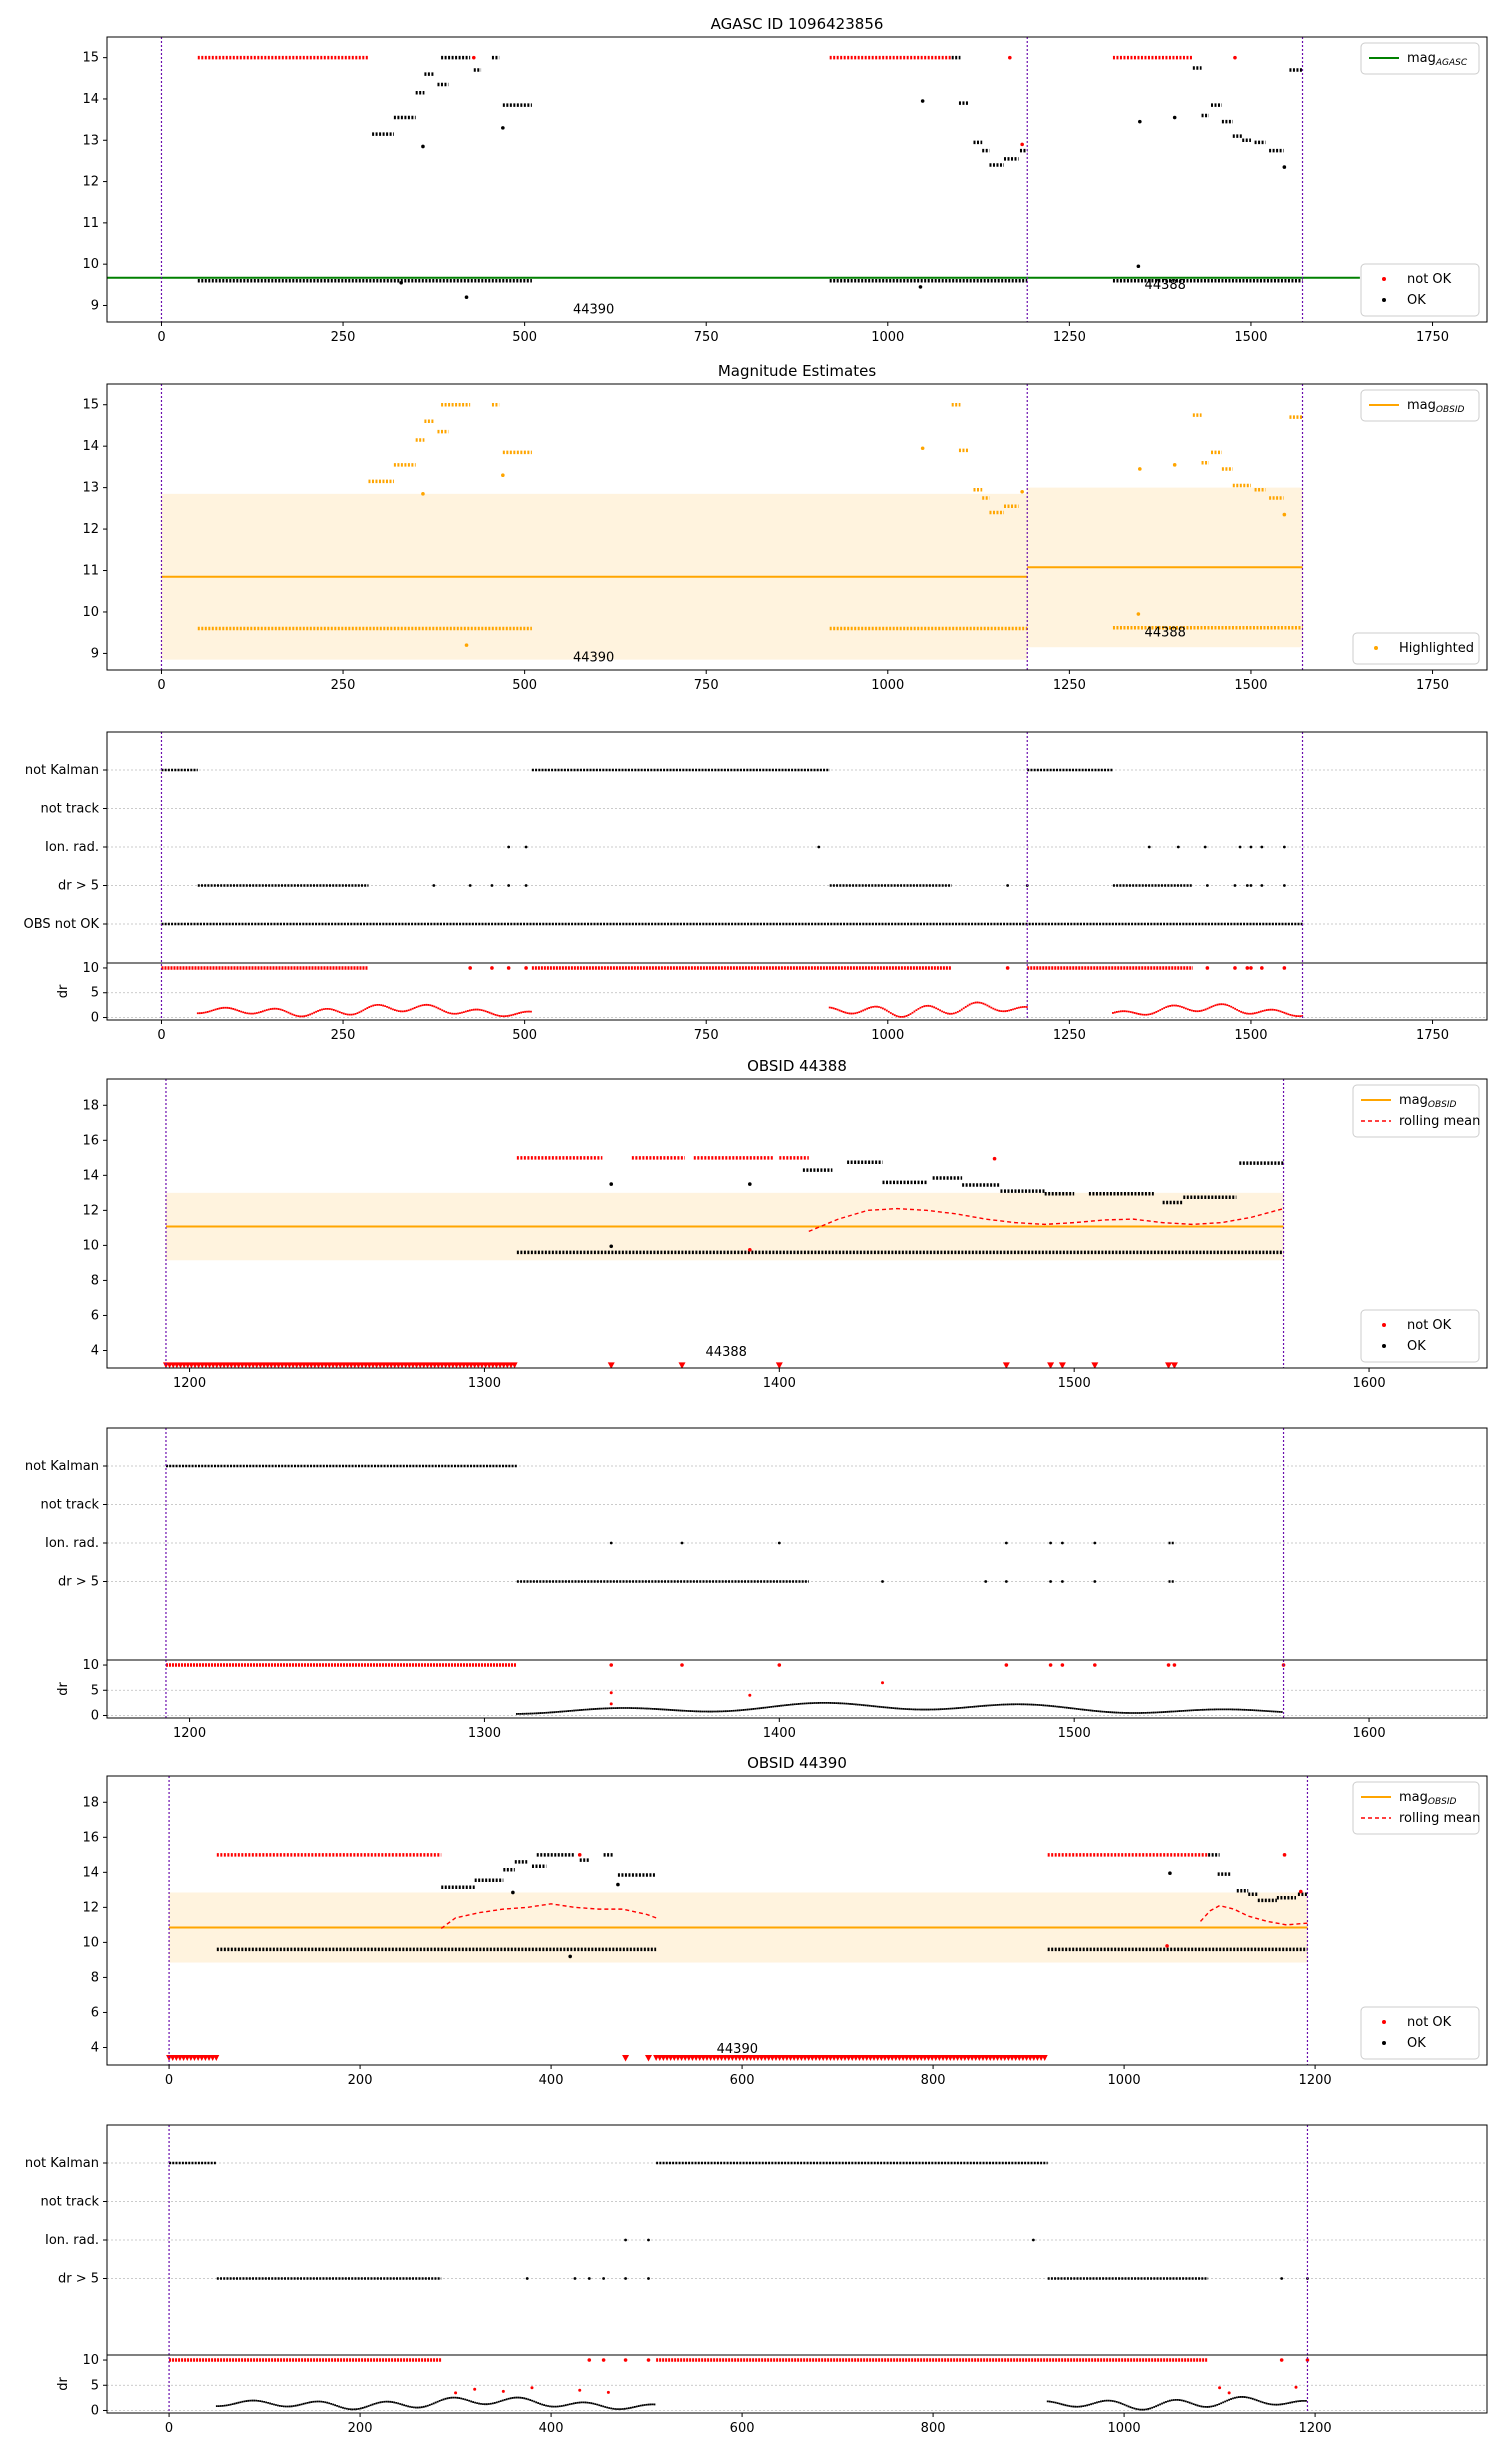 The width and height of the screenshot is (1500, 2450). Describe the element at coordinates (1432, 337) in the screenshot. I see `x-tick-label: 1750` at that location.